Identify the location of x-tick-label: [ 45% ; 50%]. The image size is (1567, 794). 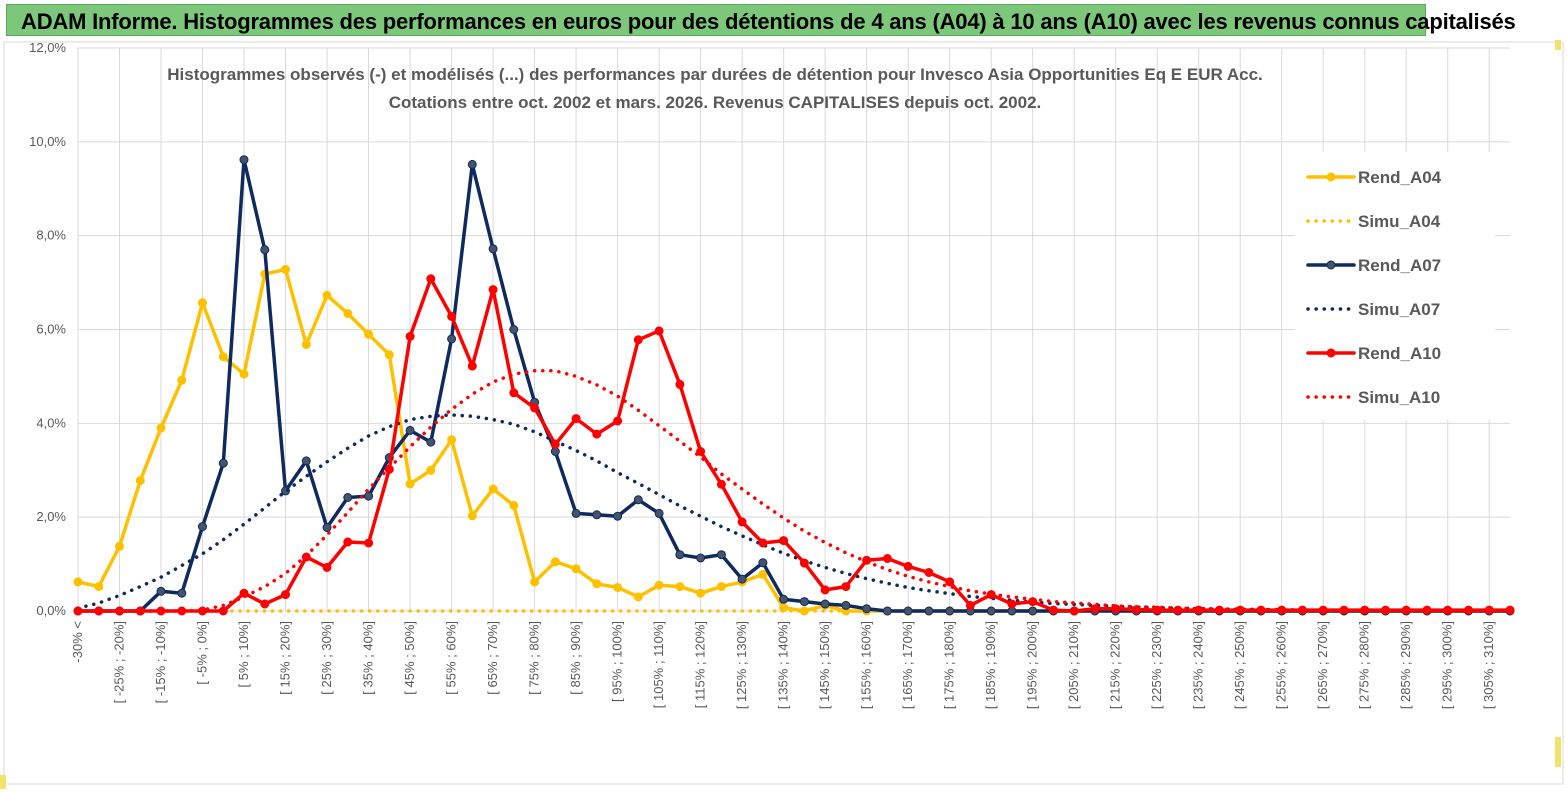
(409, 658).